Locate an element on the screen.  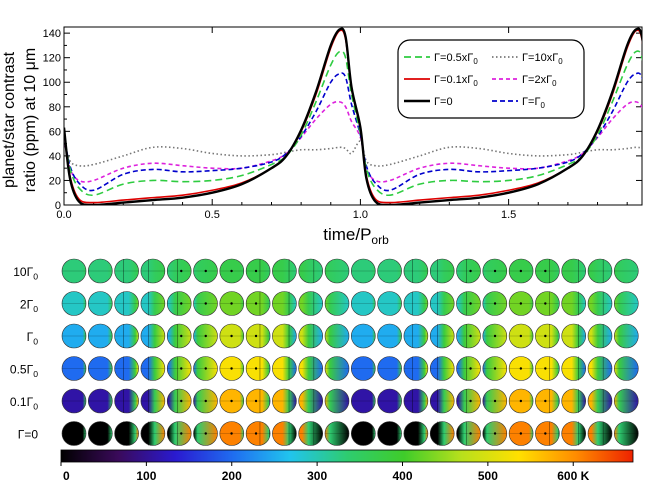
colorbar-ticks: 0 100 200 300 400 500 600 K is located at coordinates (325, 472).